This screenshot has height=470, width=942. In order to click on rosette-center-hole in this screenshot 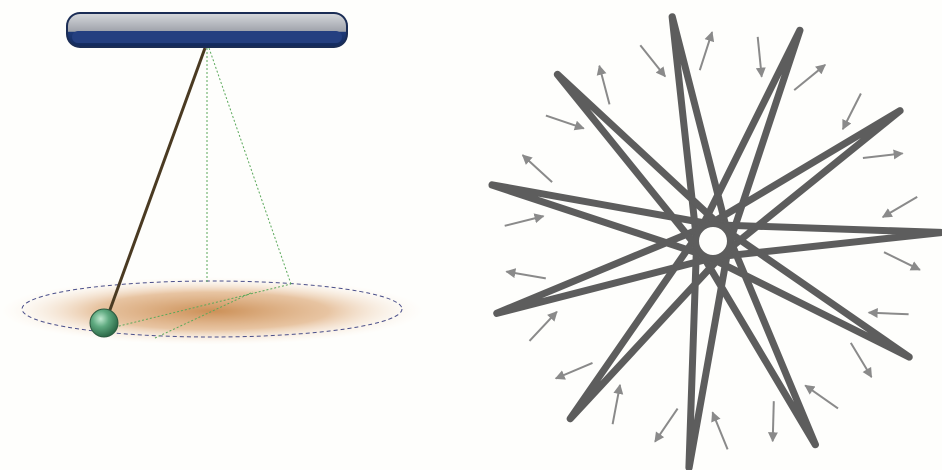, I will do `click(713, 241)`.